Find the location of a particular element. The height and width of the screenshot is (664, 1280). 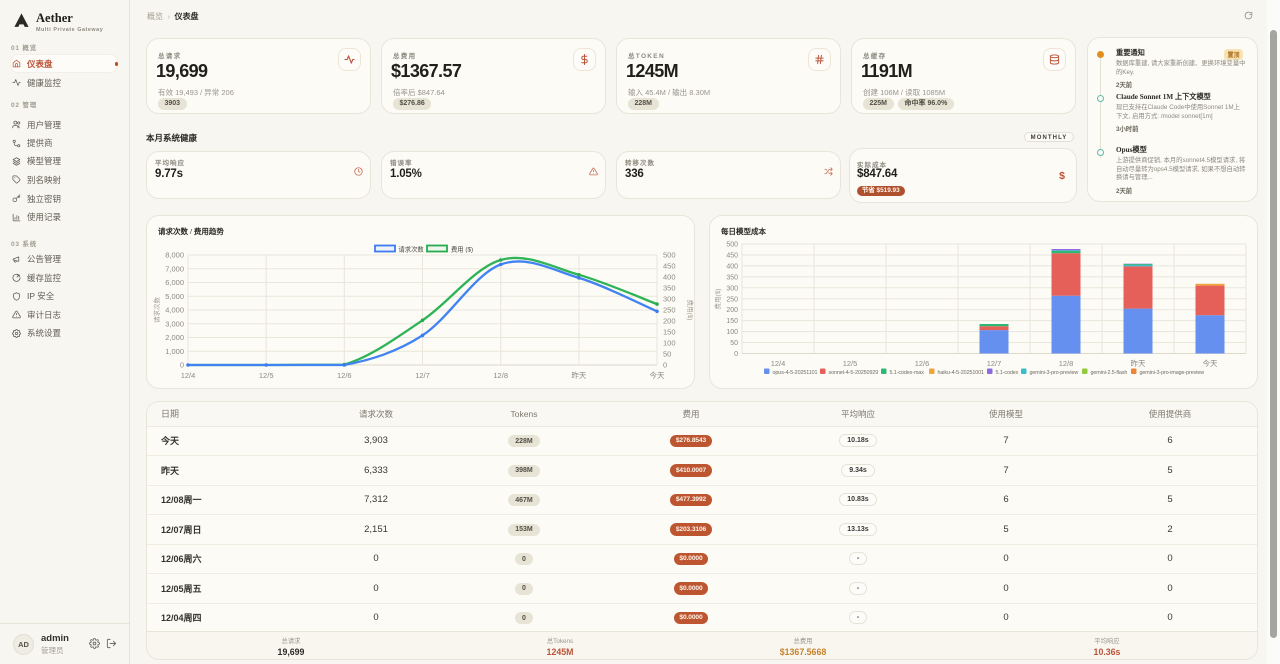

svg-text: opus-4-5-20251101 is located at coordinates (795, 373).